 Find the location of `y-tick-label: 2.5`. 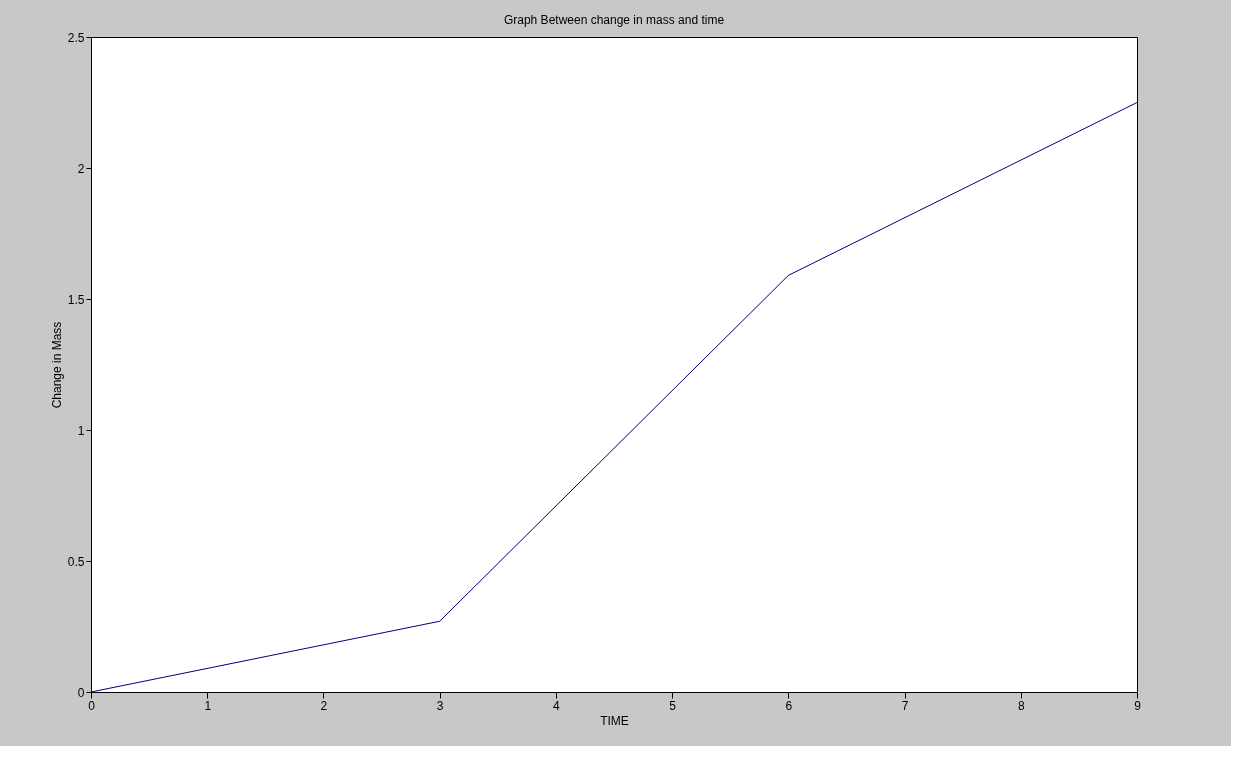

y-tick-label: 2.5 is located at coordinates (76, 37).